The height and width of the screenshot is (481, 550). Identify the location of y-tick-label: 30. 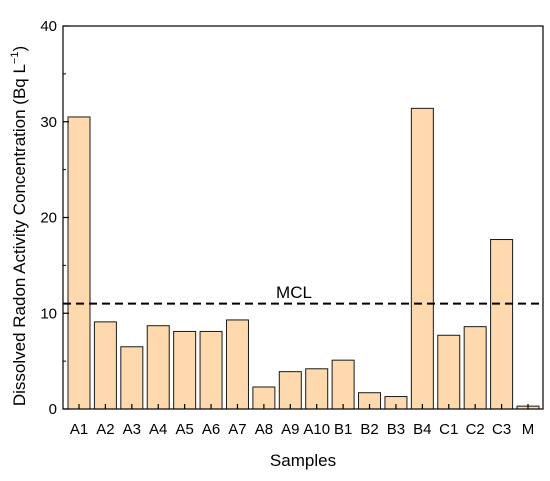
(48, 122).